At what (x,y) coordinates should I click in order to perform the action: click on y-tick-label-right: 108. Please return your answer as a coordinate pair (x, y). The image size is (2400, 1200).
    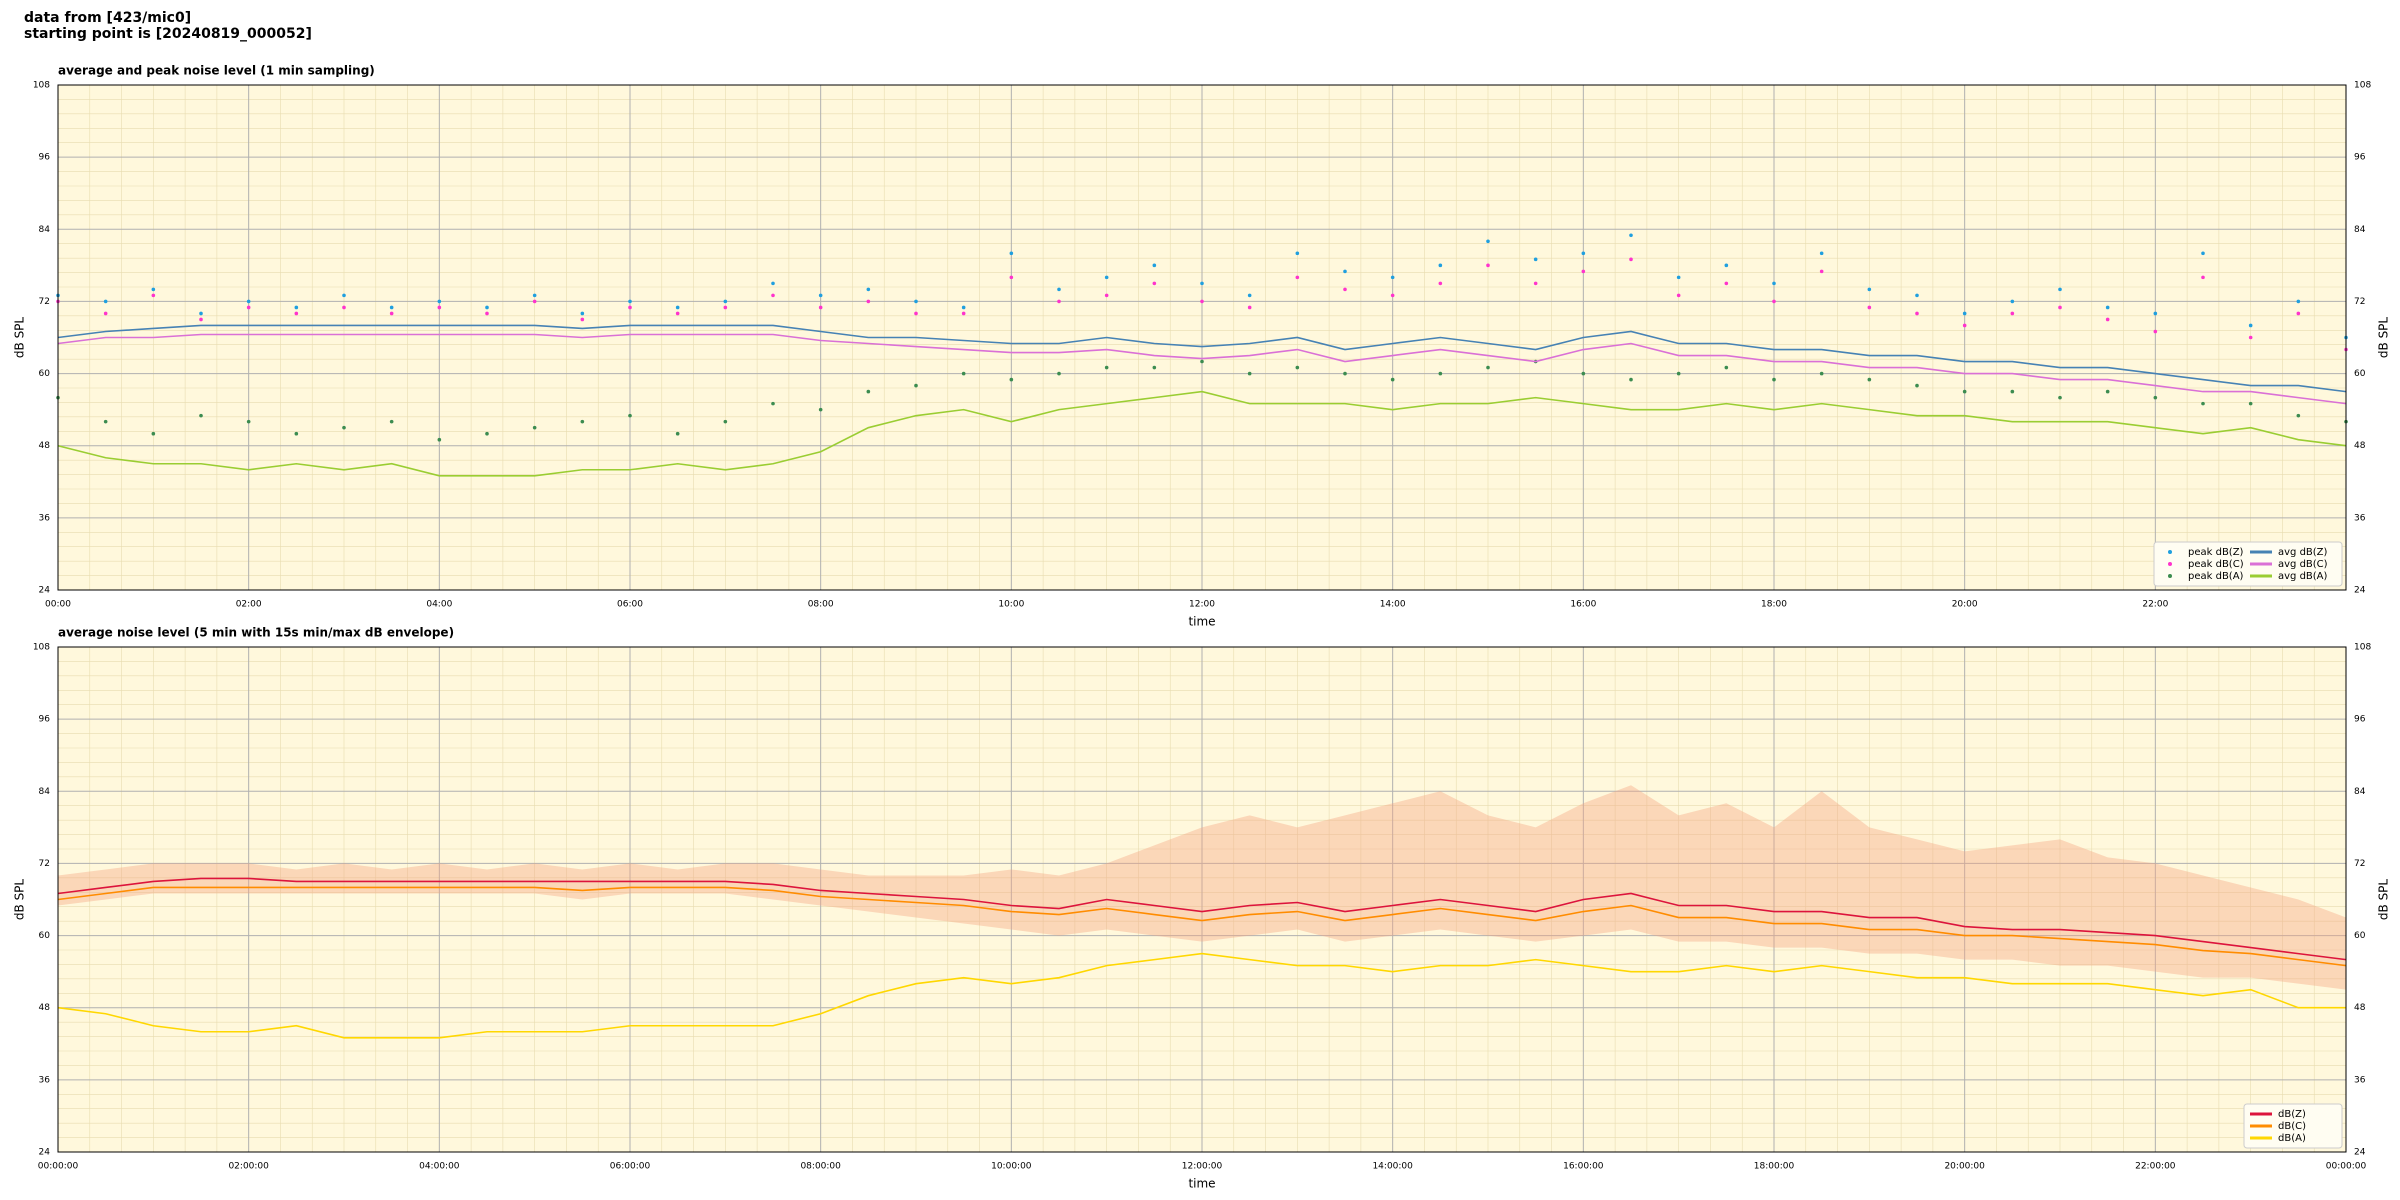
    Looking at the image, I should click on (2362, 86).